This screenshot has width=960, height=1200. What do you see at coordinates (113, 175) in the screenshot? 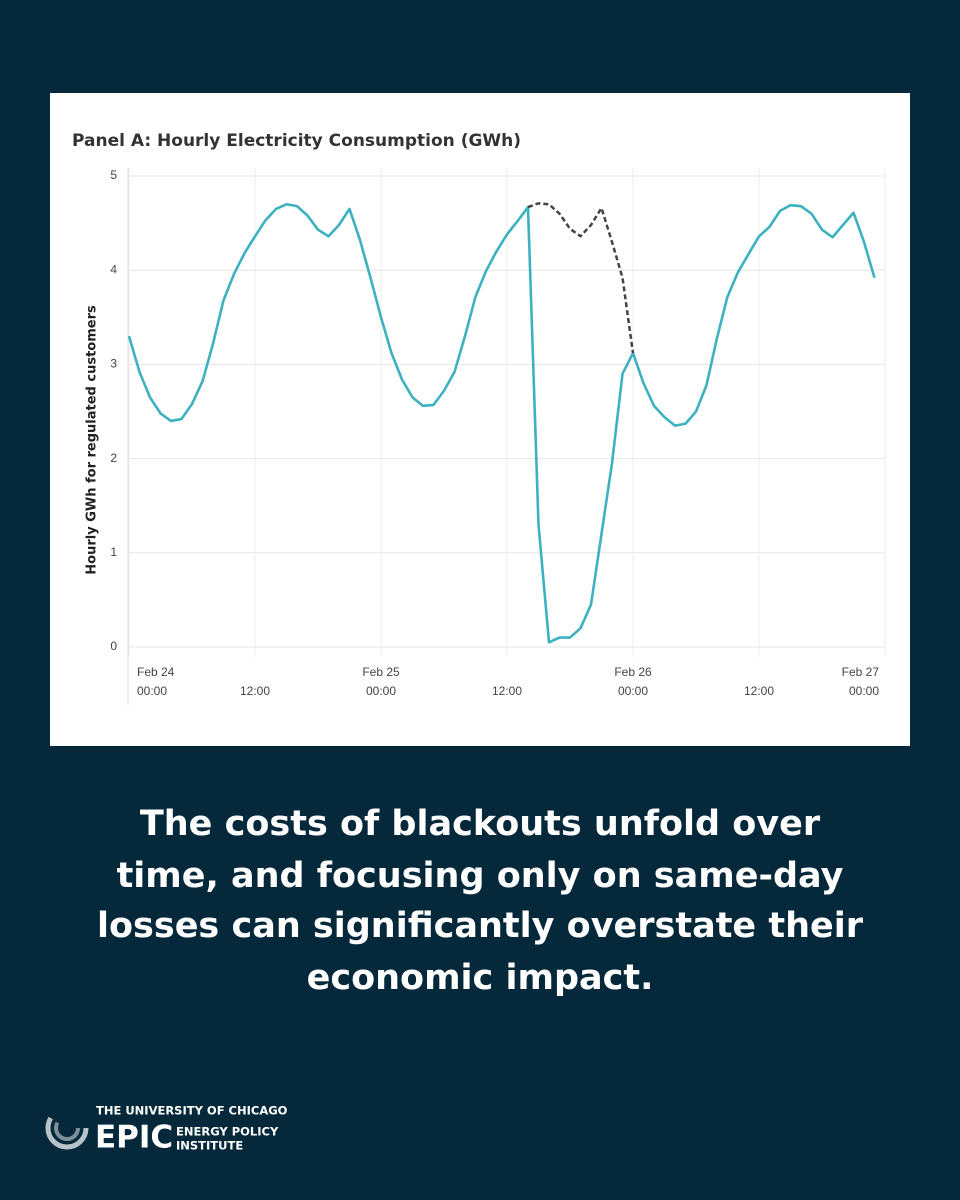
I see `y-tick-label: 5` at bounding box center [113, 175].